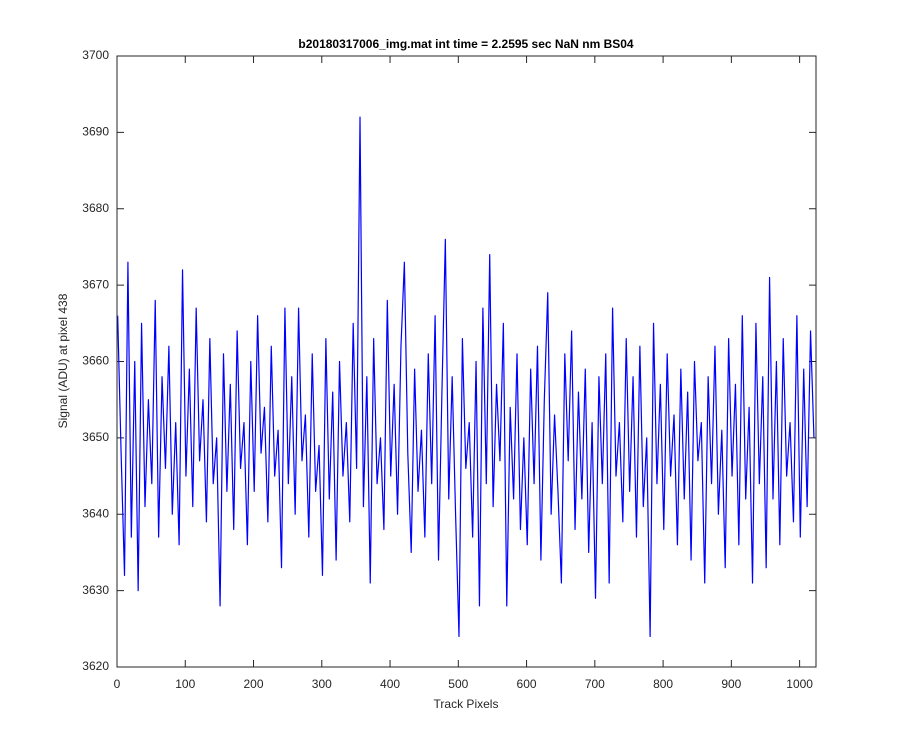 The width and height of the screenshot is (900, 750). What do you see at coordinates (254, 684) in the screenshot?
I see `x-tick-label: 200` at bounding box center [254, 684].